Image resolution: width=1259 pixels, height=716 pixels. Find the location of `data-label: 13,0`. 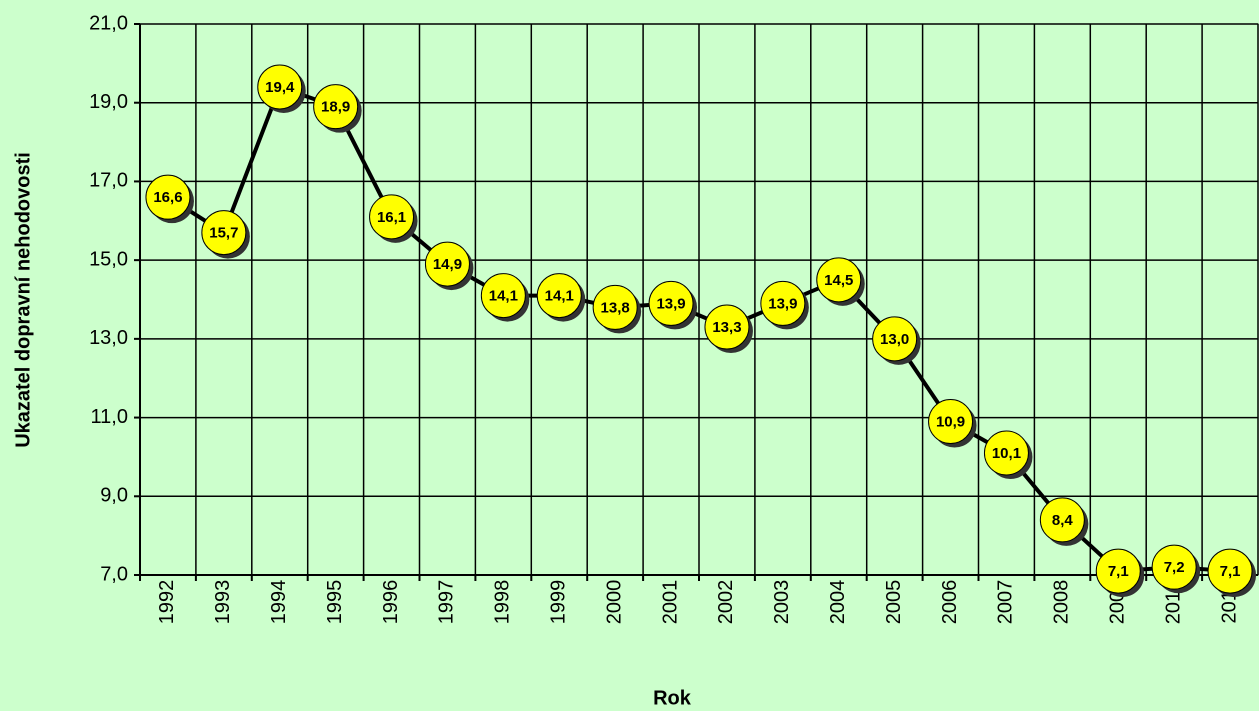

data-label: 13,0 is located at coordinates (894, 339).